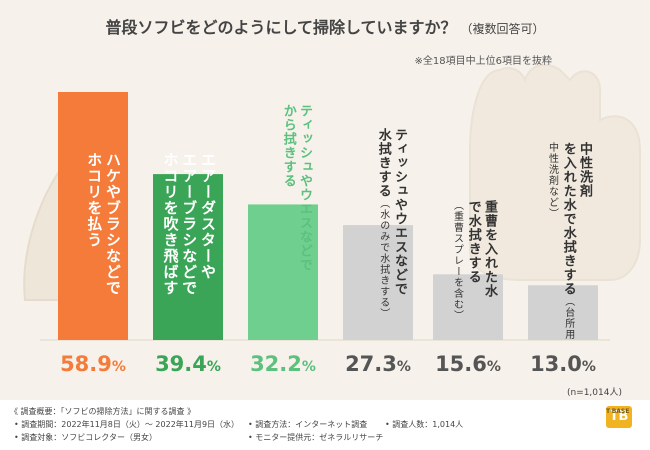 Image resolution: width=650 pixels, height=450 pixels. I want to click on footer-heading: 《 調査概要：「ソフビの掃除方法」に関する調査 》, so click(103, 411).